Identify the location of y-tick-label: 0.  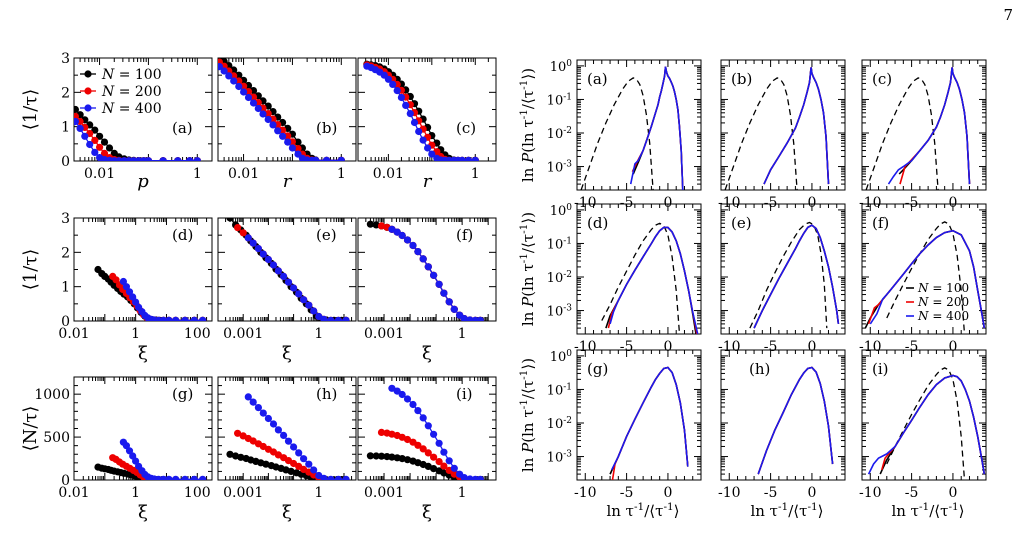
(65, 322).